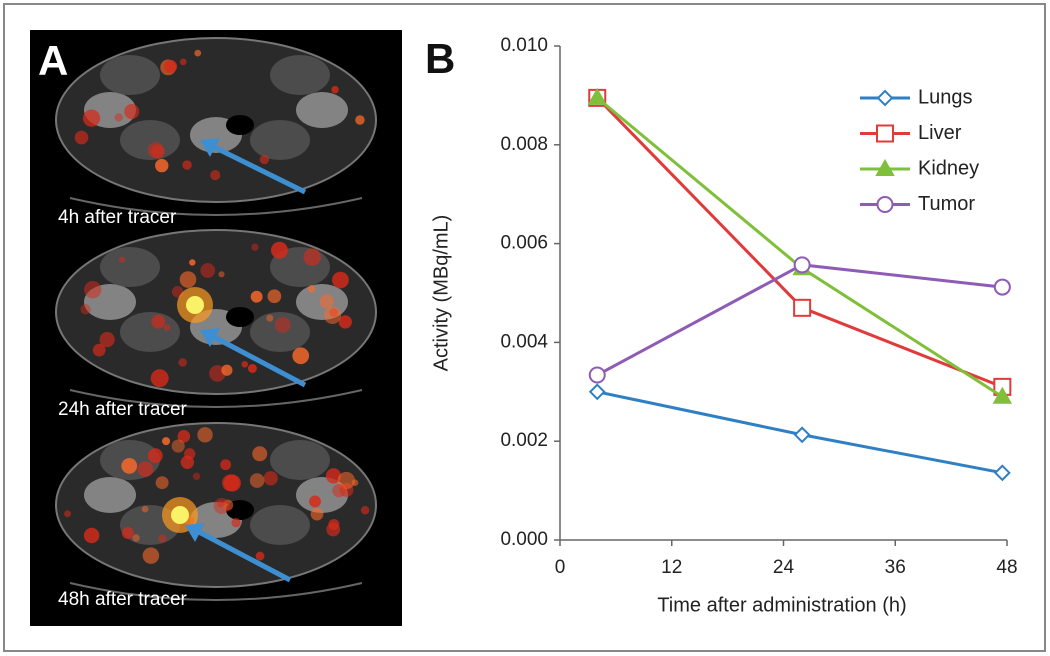 This screenshot has width=1050, height=656. What do you see at coordinates (524, 539) in the screenshot?
I see `y-tick-label: 0.000` at bounding box center [524, 539].